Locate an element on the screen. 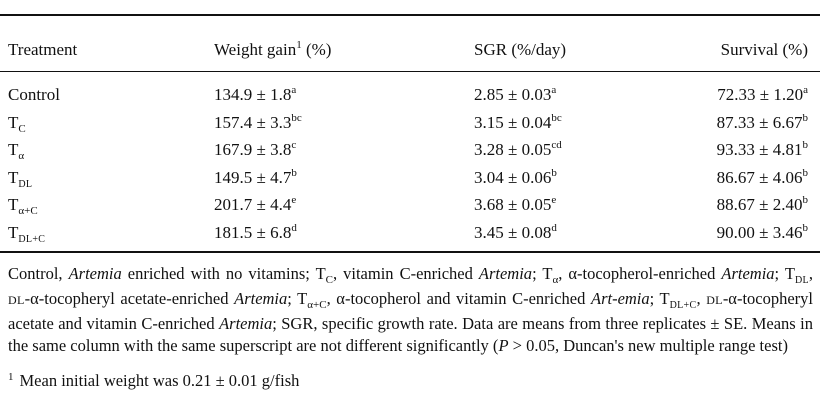  sgr-cell: 3.04 ± 0.06b is located at coordinates (515, 178).